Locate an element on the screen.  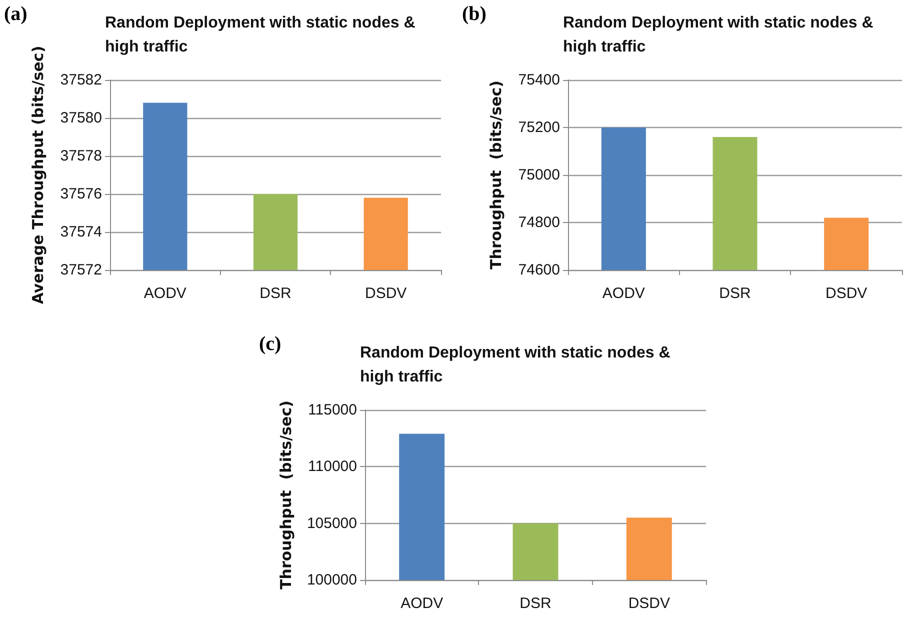
y-tick-label: 75200 is located at coordinates (539, 127).